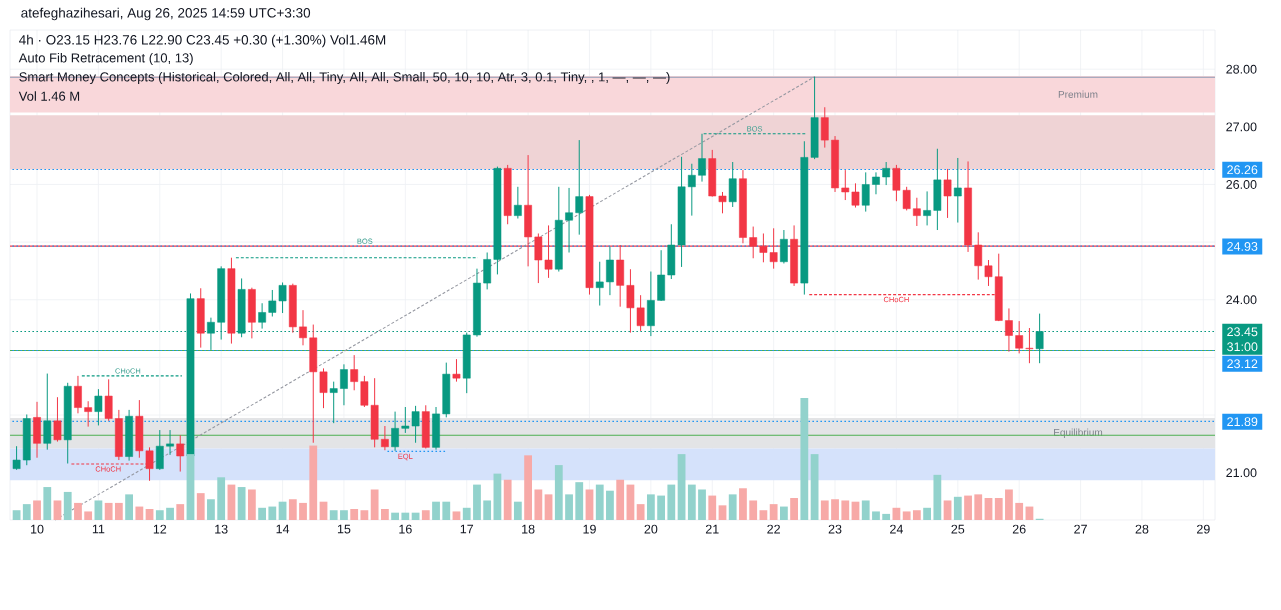  Describe the element at coordinates (1241, 184) in the screenshot. I see `y-tick-label: 26.00` at that location.